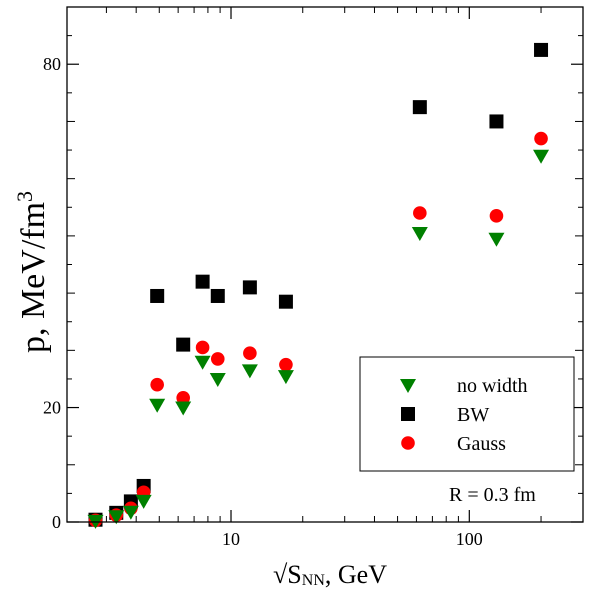  Describe the element at coordinates (481, 444) in the screenshot. I see `legend-label: Gauss` at that location.